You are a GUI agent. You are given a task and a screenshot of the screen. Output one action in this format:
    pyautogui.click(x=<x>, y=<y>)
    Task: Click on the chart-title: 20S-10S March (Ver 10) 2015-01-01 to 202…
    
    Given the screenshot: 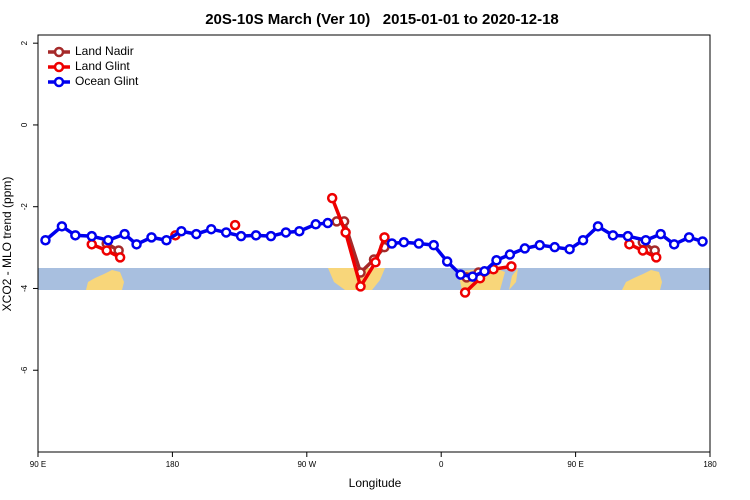 What is the action you would take?
    pyautogui.click(x=382, y=19)
    